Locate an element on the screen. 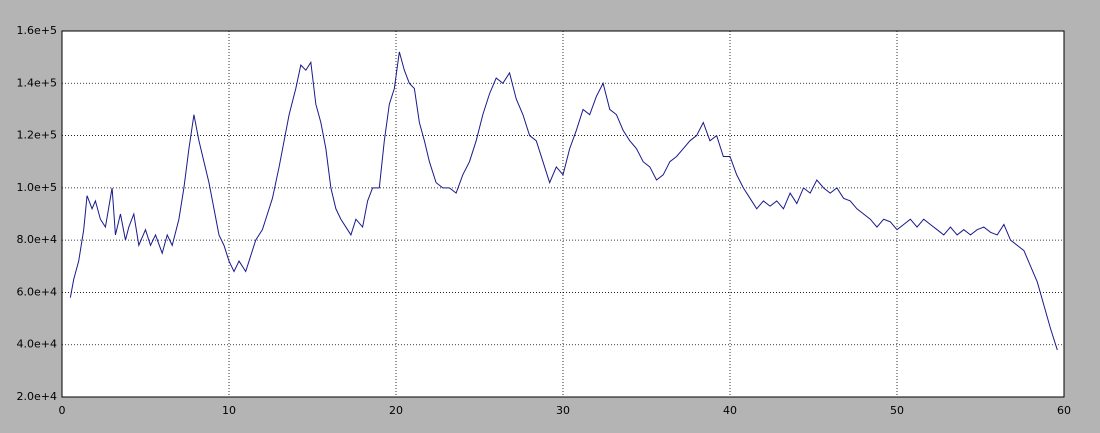  x-tick-label: 0 is located at coordinates (62, 410).